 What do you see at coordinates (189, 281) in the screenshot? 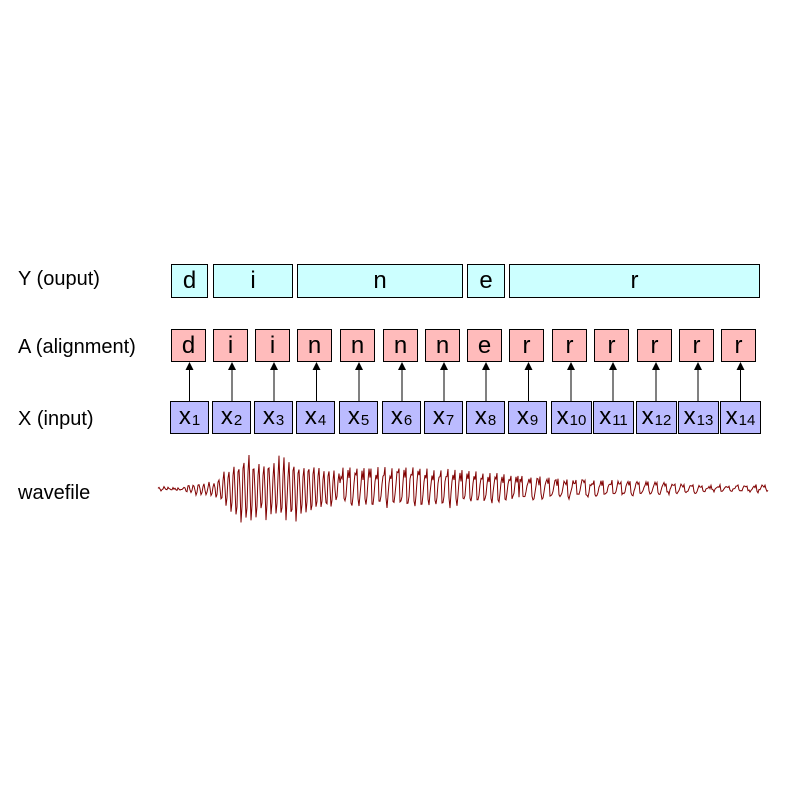
I see `output-segment-d: d` at bounding box center [189, 281].